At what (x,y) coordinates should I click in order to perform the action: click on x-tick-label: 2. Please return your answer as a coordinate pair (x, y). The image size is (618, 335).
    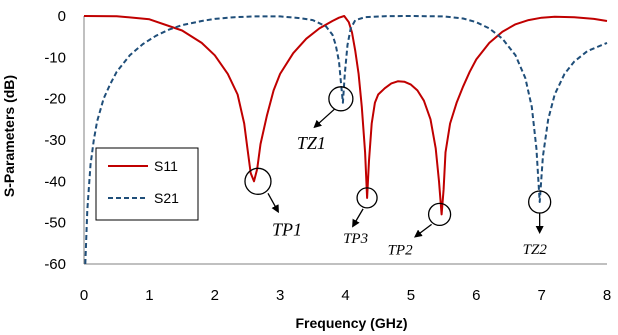
    Looking at the image, I should click on (215, 295).